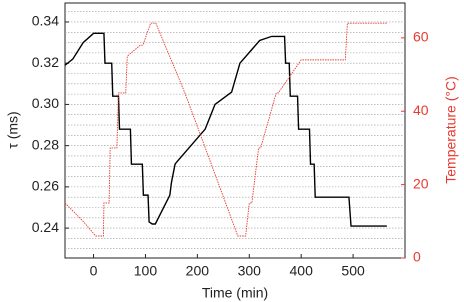  Describe the element at coordinates (417, 257) in the screenshot. I see `y2-tick-label: 0` at that location.